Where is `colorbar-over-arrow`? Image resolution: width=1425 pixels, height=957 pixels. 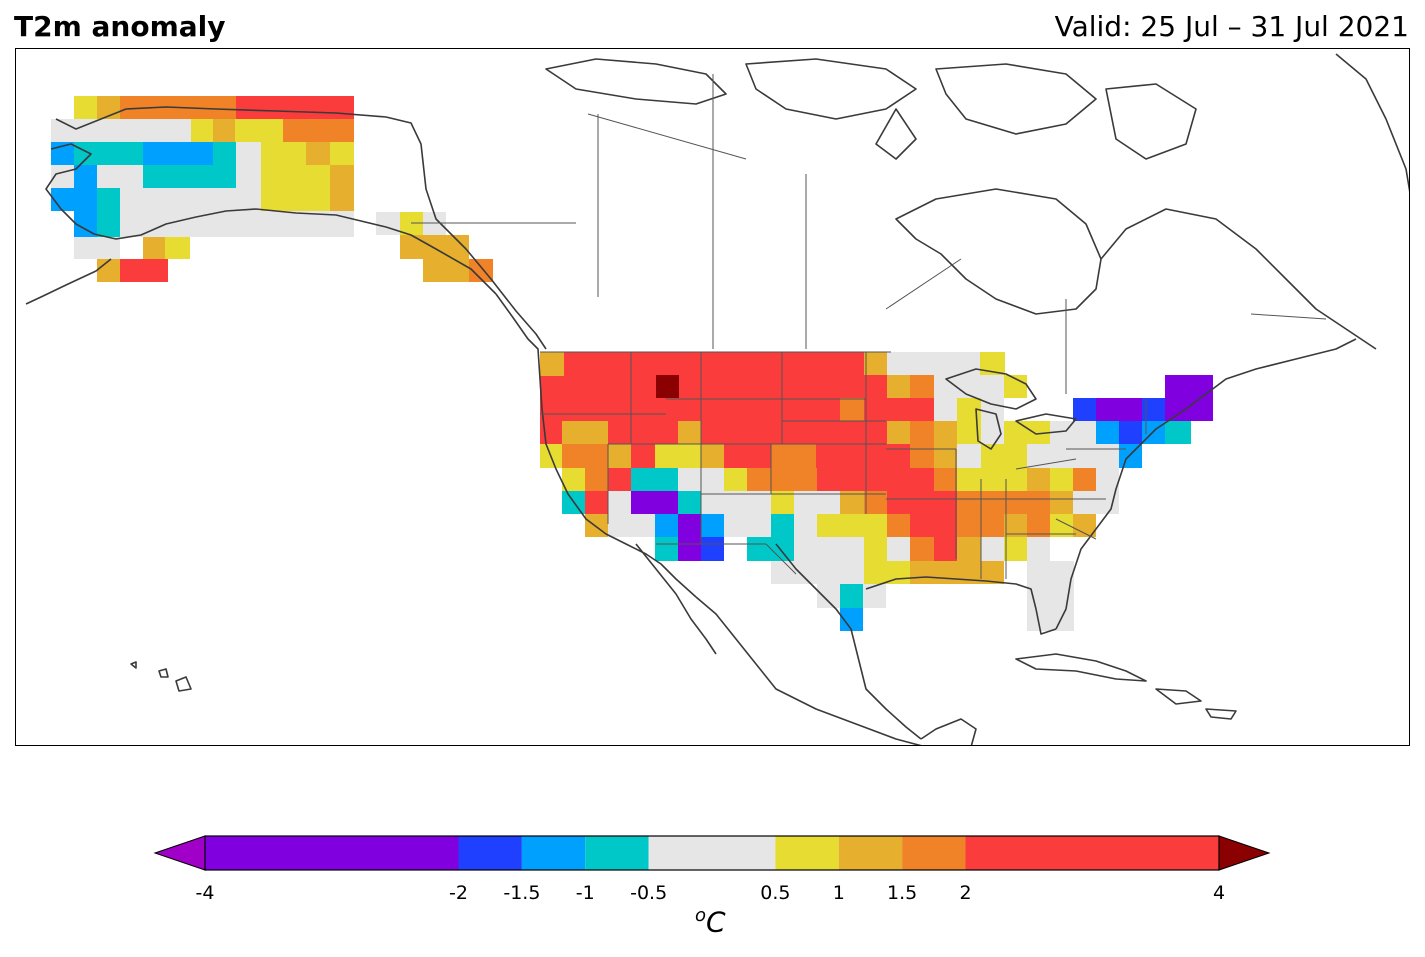 colorbar-over-arrow is located at coordinates (1244, 853).